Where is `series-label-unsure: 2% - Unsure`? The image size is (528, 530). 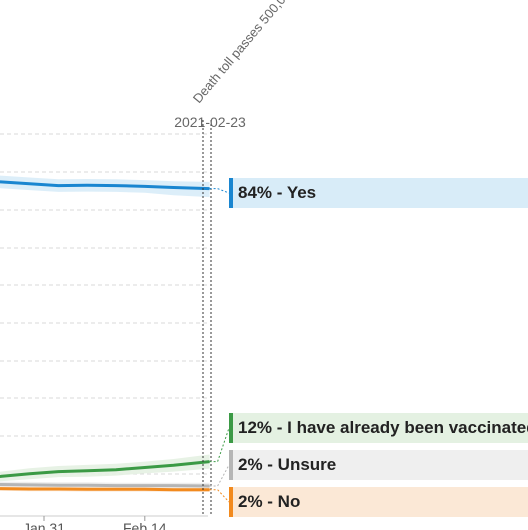 series-label-unsure: 2% - Unsure is located at coordinates (378, 465).